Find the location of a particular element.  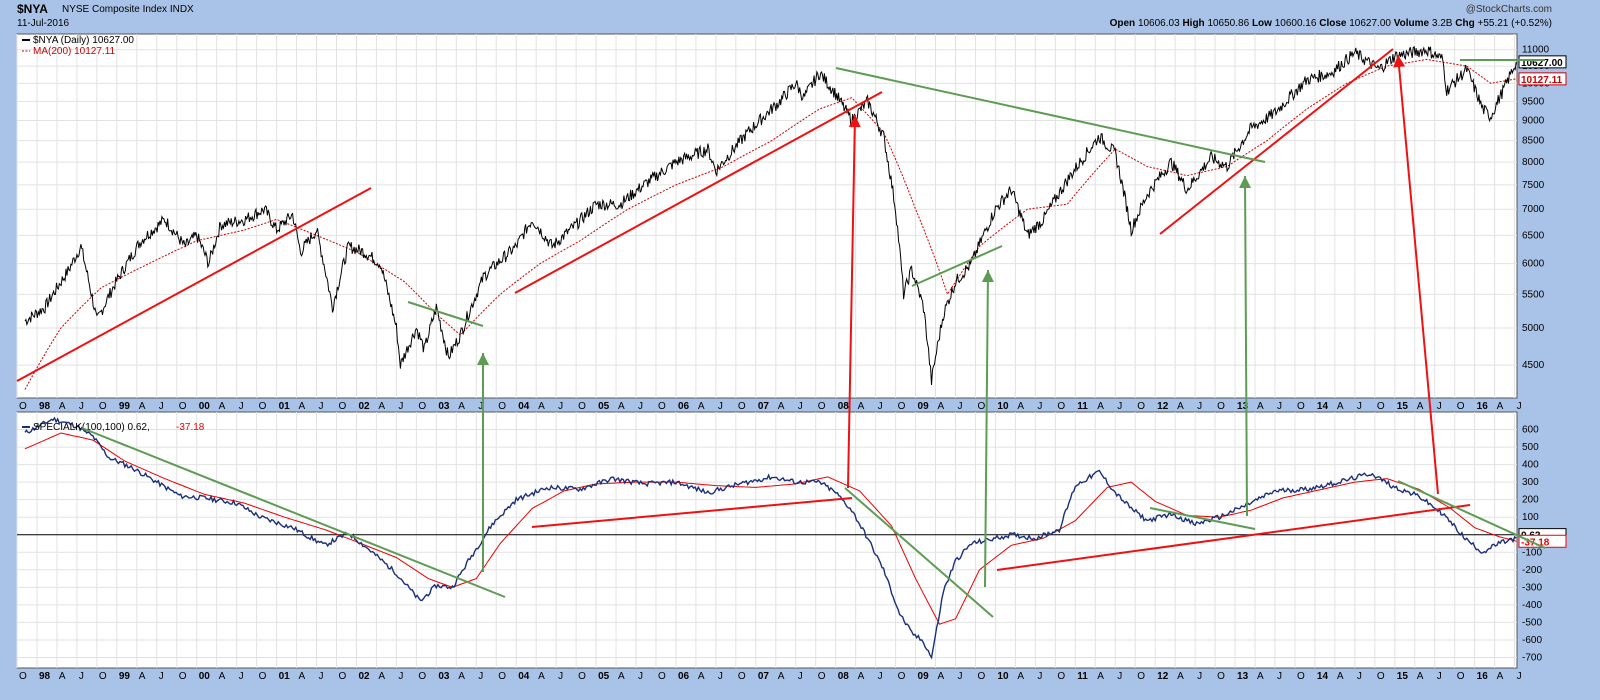

x-tick-label: 04 is located at coordinates (524, 406).